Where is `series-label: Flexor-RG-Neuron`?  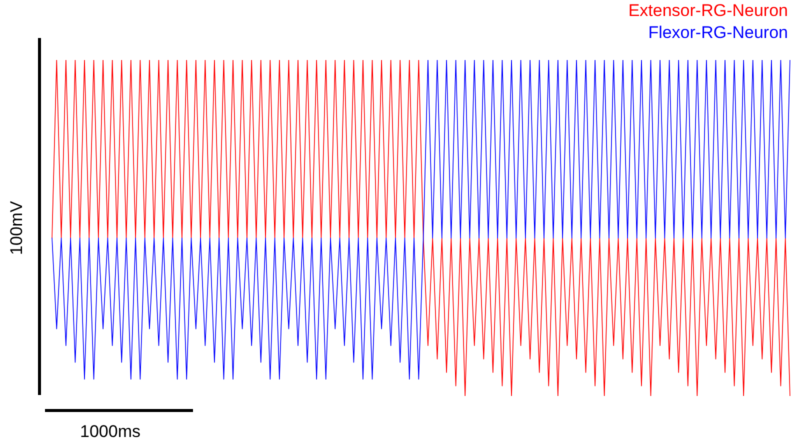 series-label: Flexor-RG-Neuron is located at coordinates (717, 33).